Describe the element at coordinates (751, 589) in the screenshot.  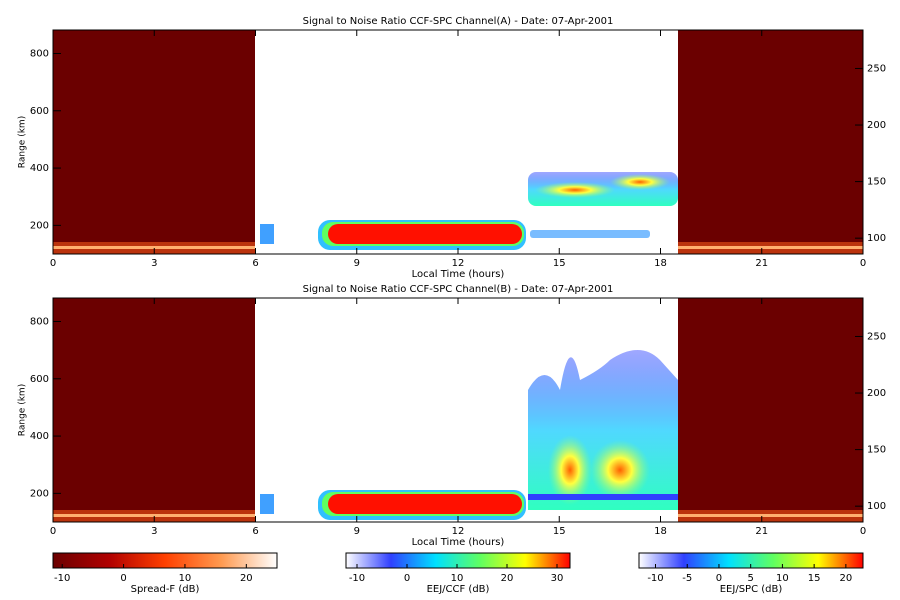
I see `colorbar-label: EEJ/SPC (dB)` at that location.